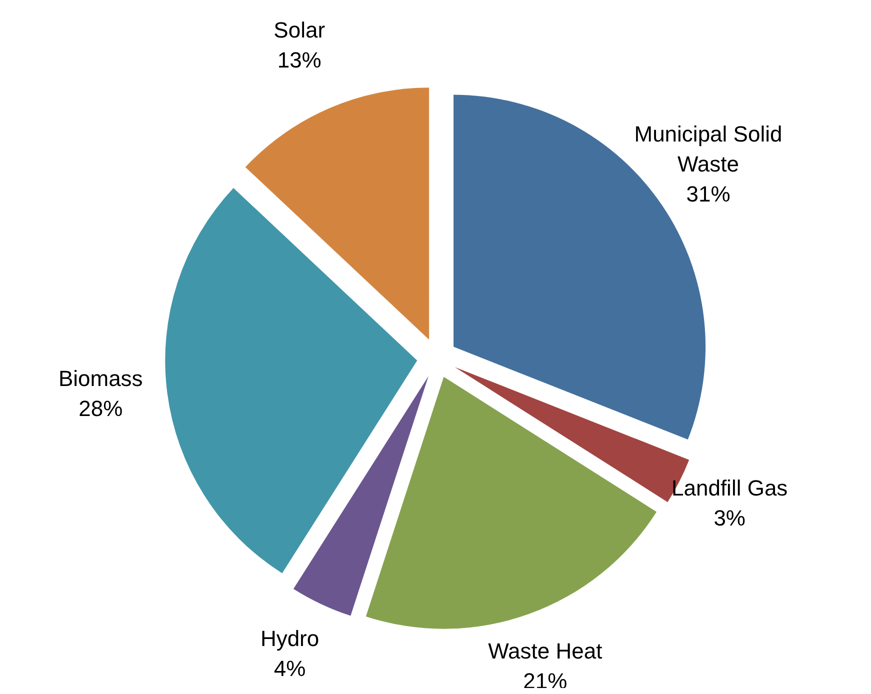  Describe the element at coordinates (730, 487) in the screenshot. I see `slice-label: Landfill Gas` at that location.